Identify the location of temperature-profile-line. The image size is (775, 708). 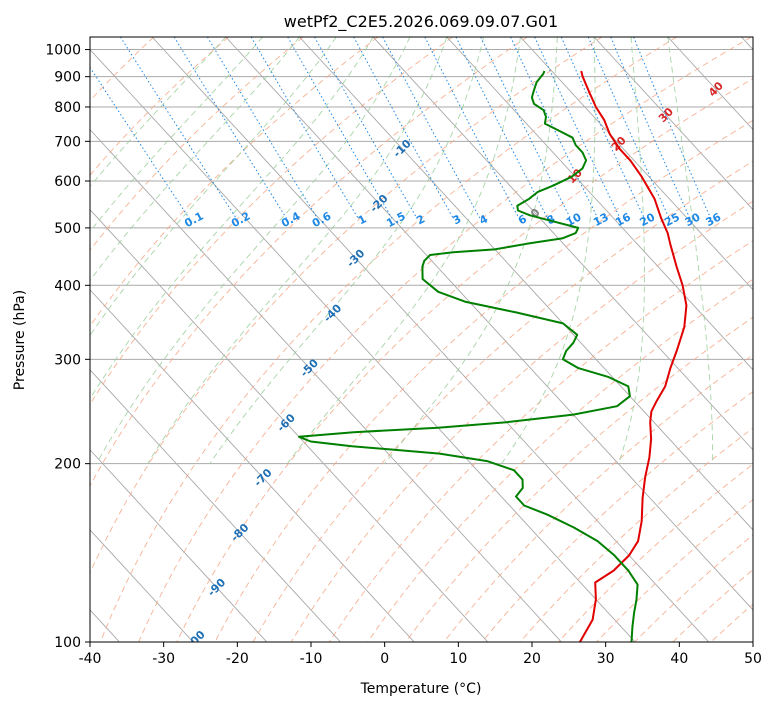
(633, 356).